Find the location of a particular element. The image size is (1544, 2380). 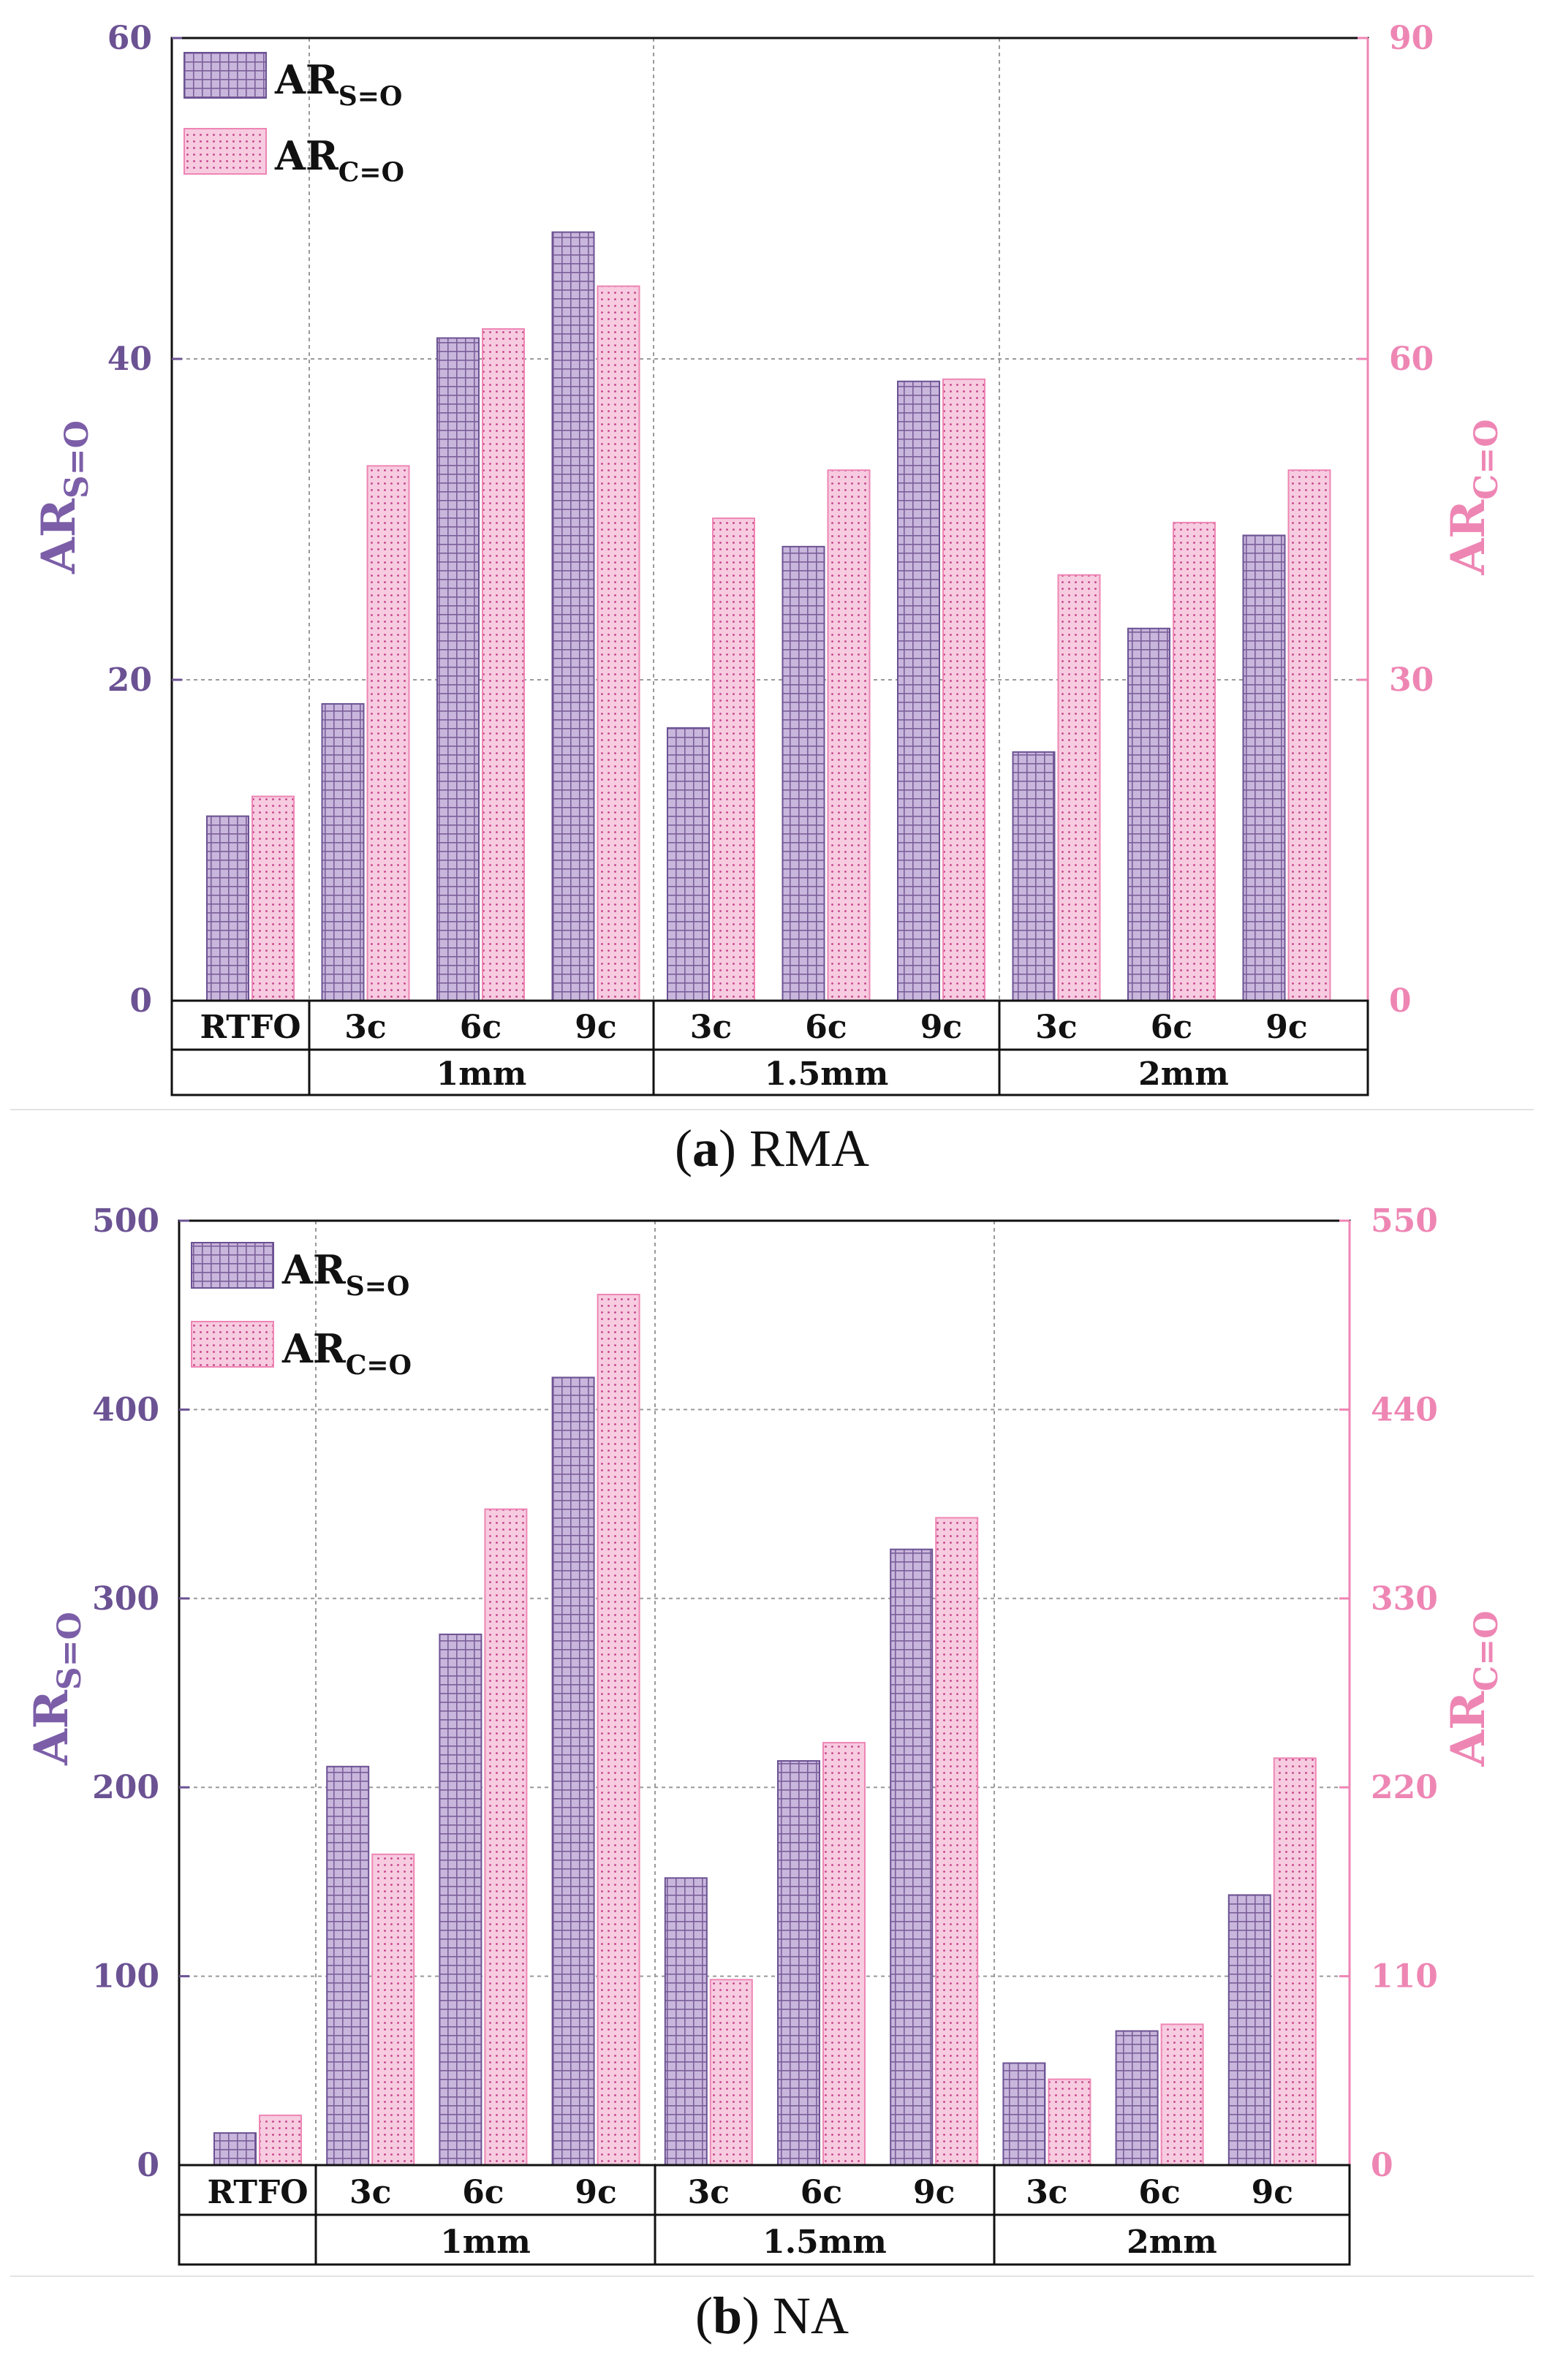

left-tick-label: 40 is located at coordinates (129, 360).